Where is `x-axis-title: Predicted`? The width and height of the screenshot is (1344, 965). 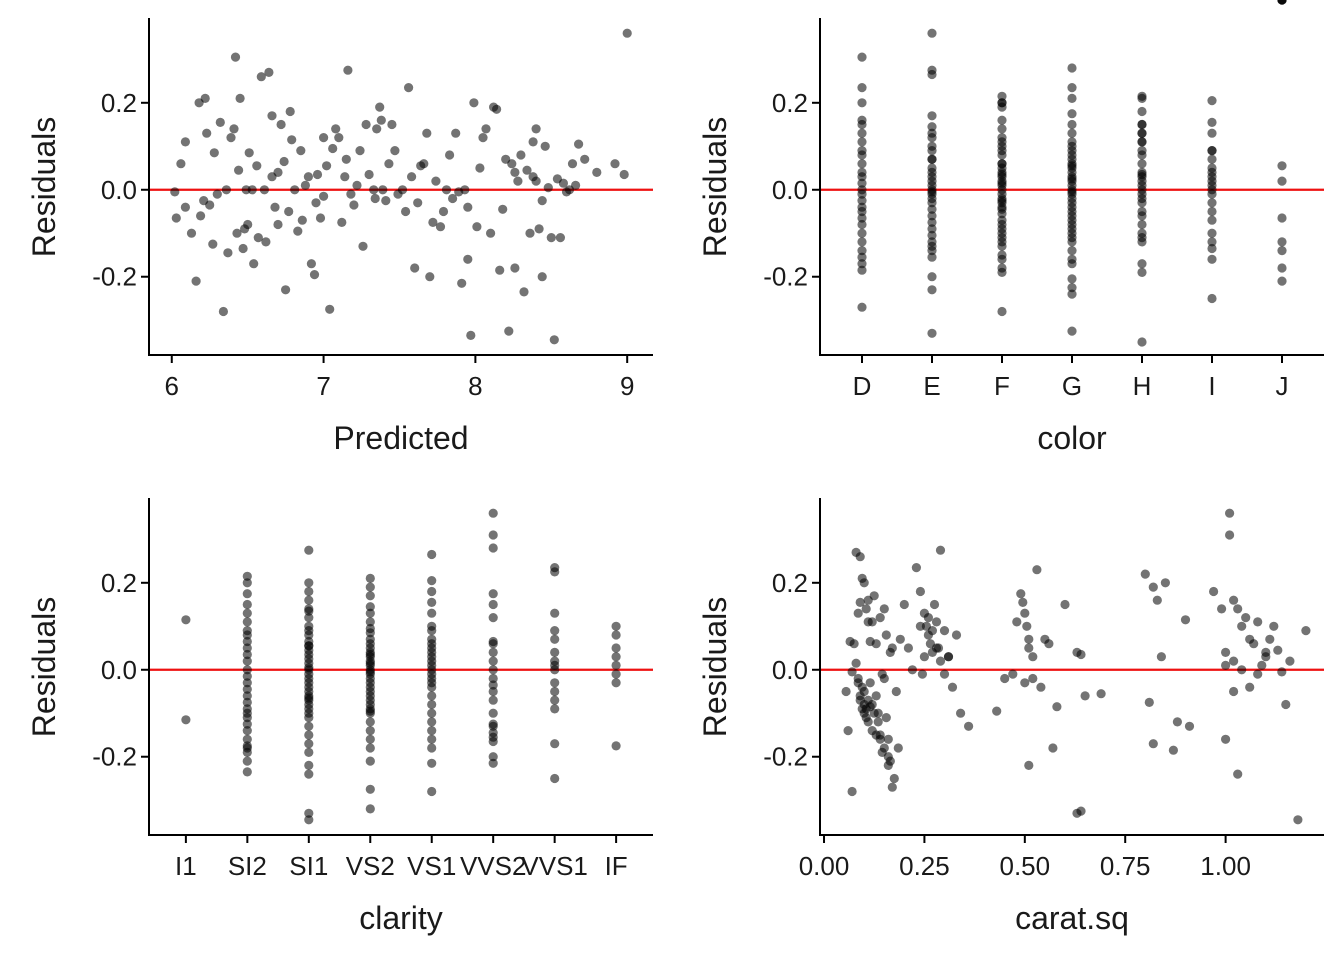
x-axis-title: Predicted is located at coordinates (400, 438).